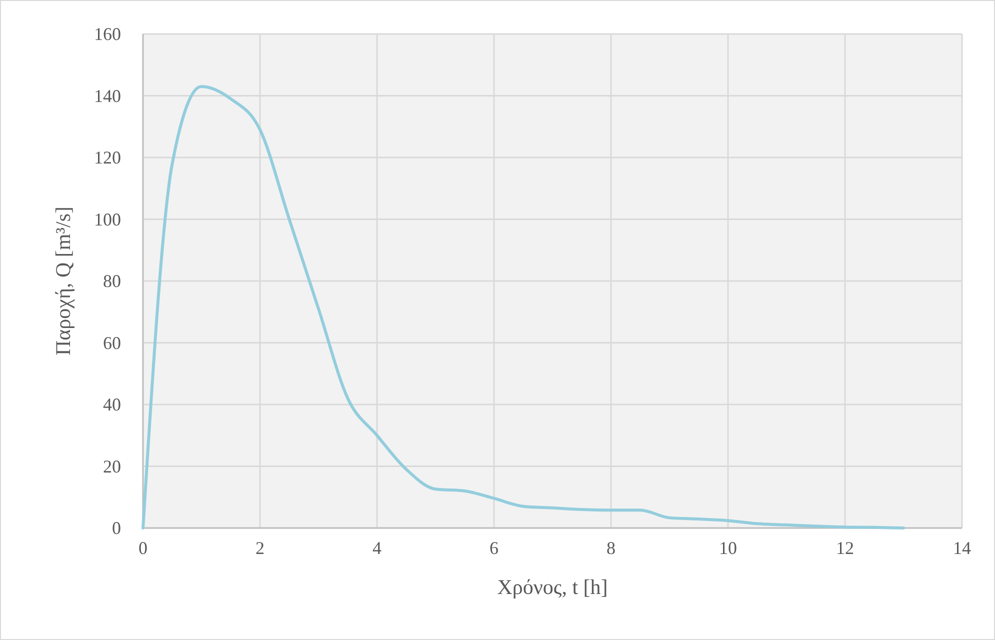  I want to click on x-tick-label: 0, so click(143, 548).